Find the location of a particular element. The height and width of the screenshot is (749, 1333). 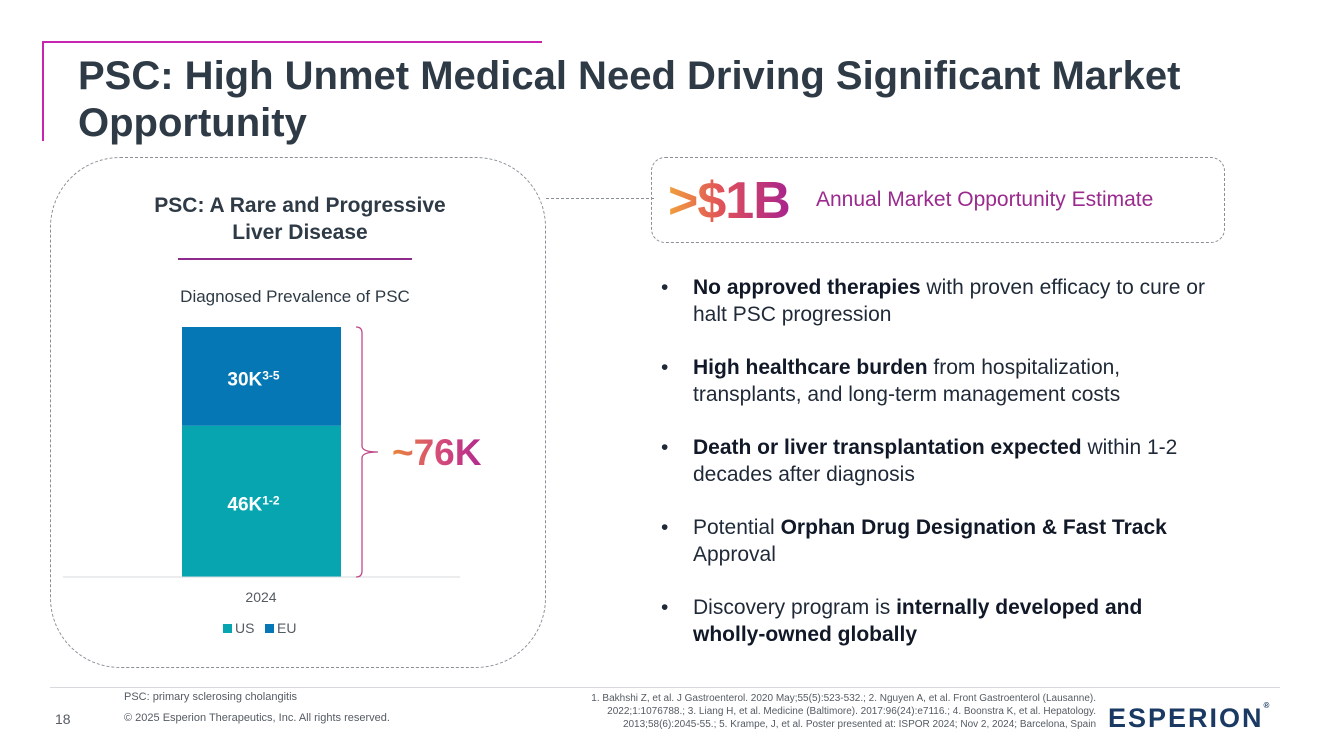

title-accent-line is located at coordinates (292, 42).